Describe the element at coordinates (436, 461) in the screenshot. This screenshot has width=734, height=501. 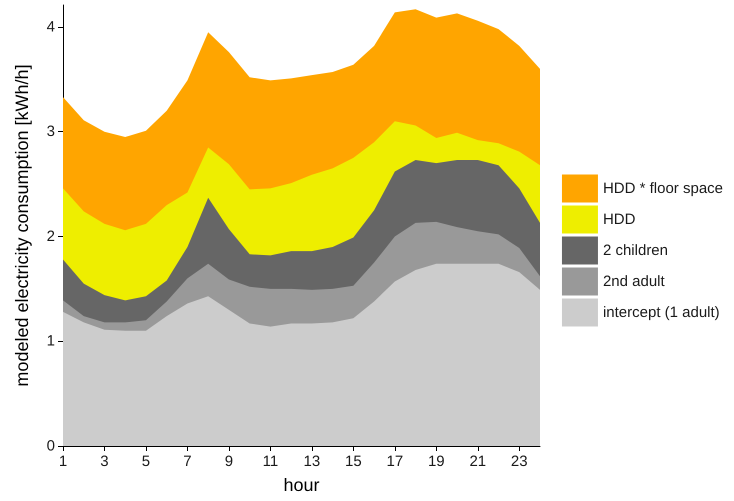
I see `x-tick-label: 19` at that location.